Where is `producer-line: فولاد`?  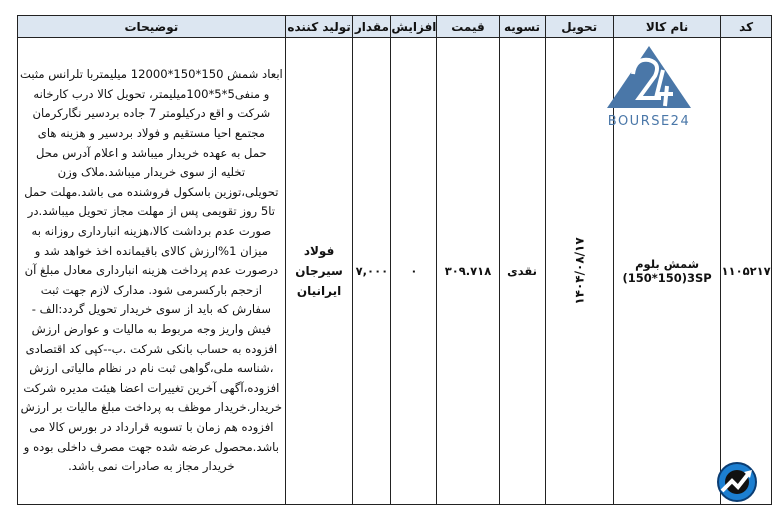
producer-line: فولاد is located at coordinates (319, 251).